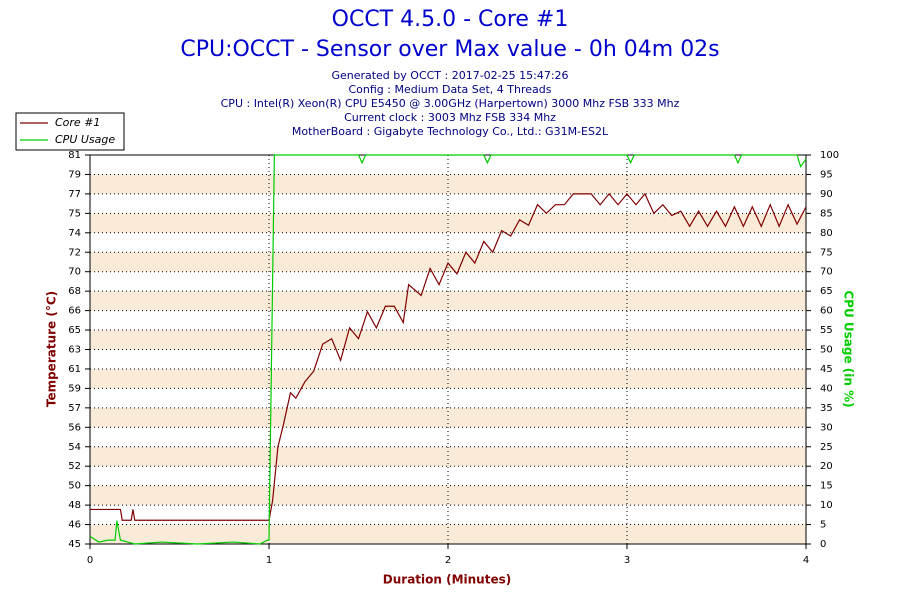 Image resolution: width=900 pixels, height=600 pixels. Describe the element at coordinates (74, 350) in the screenshot. I see `y-tick-label: 63` at that location.